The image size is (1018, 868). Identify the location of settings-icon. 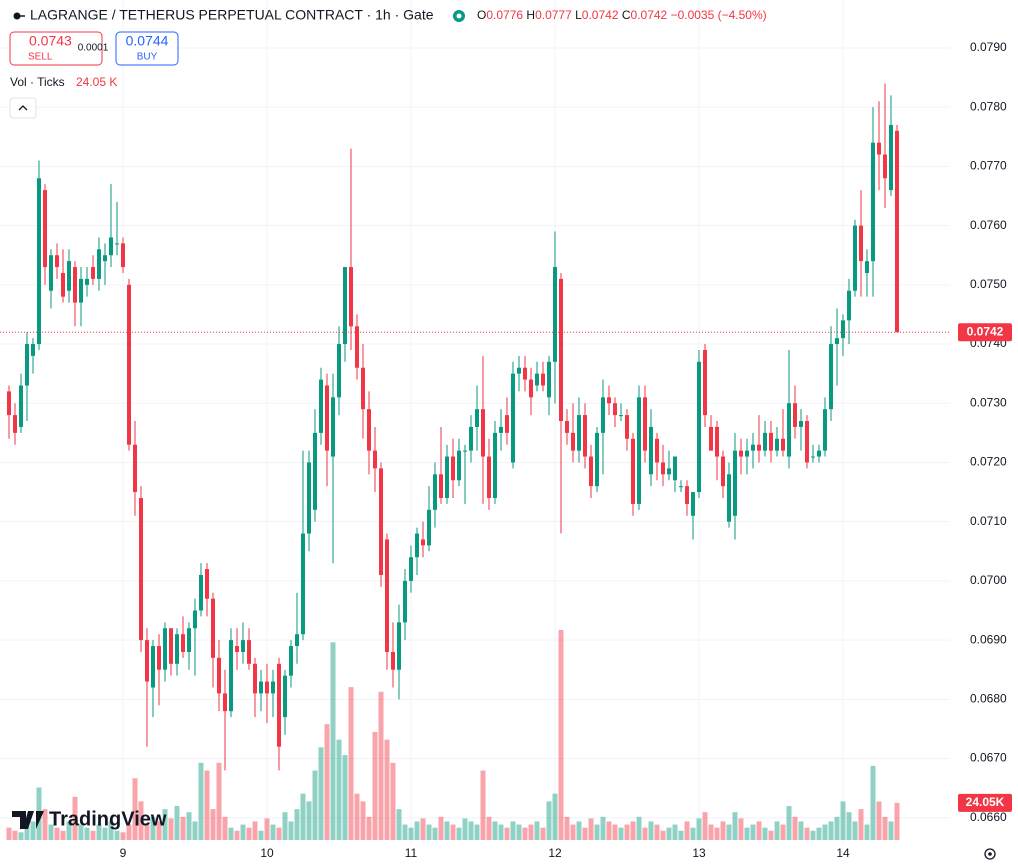
(990, 854).